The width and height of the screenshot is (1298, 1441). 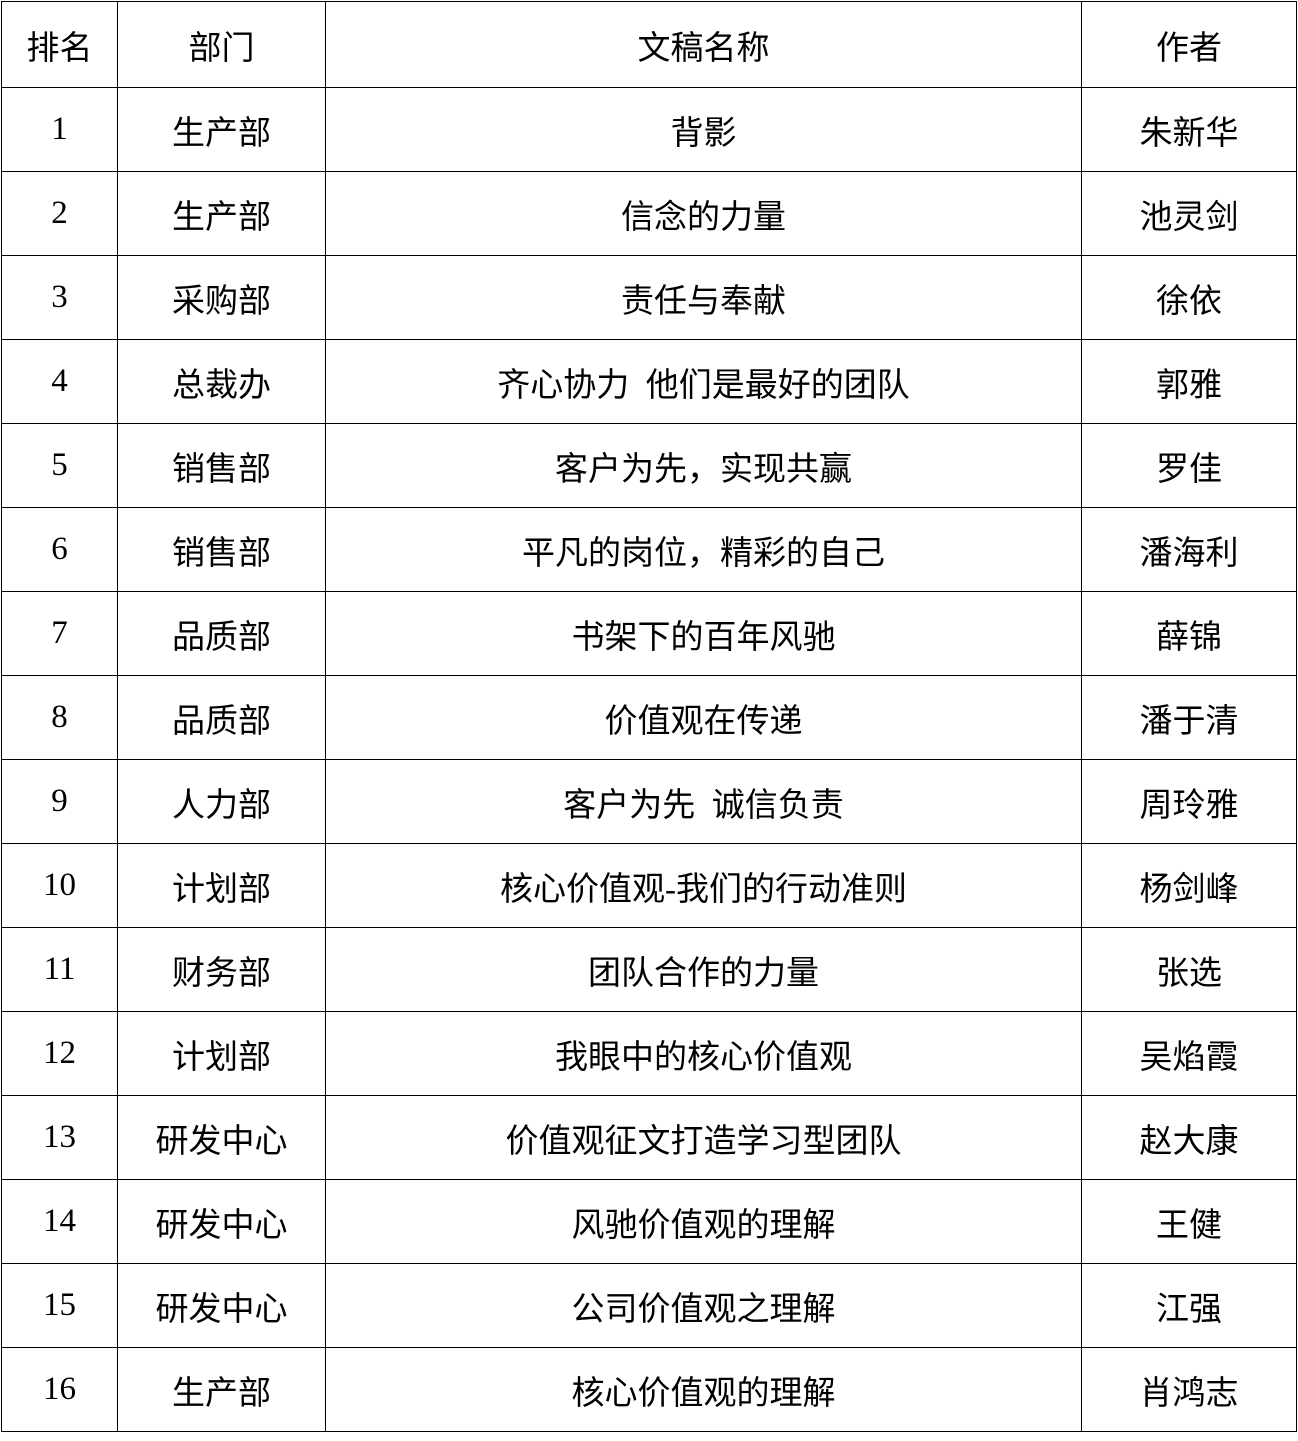 What do you see at coordinates (703, 633) in the screenshot?
I see `title-cell: 书架下的百年风驰` at bounding box center [703, 633].